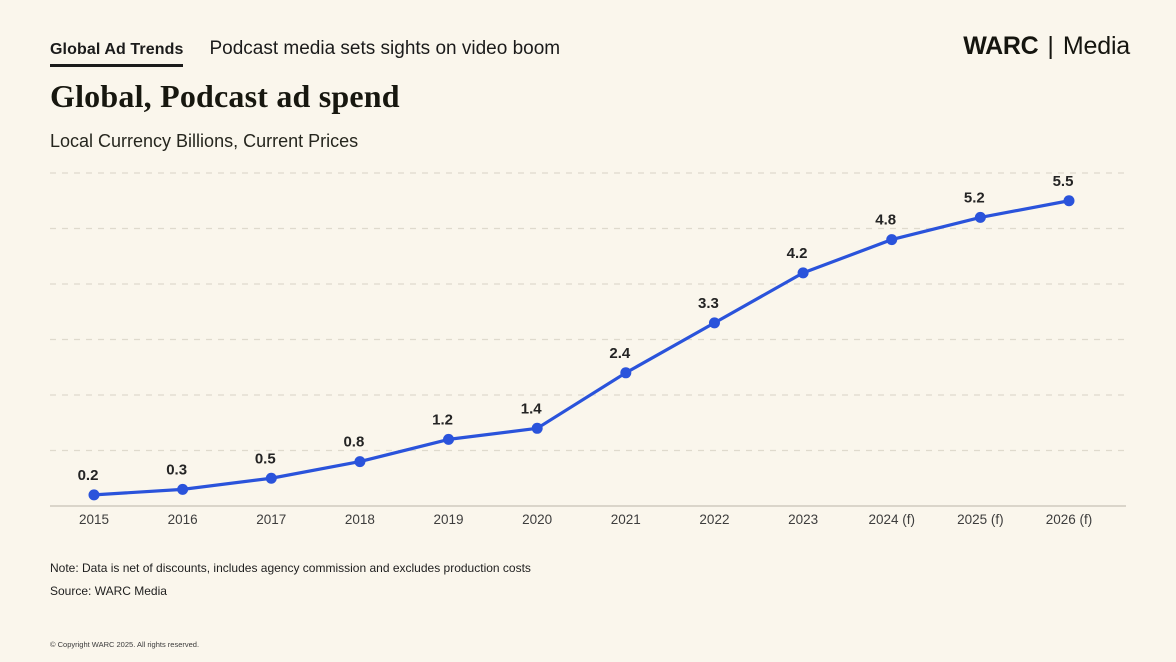 The image size is (1176, 662). I want to click on x-axis-label: 2023, so click(803, 519).